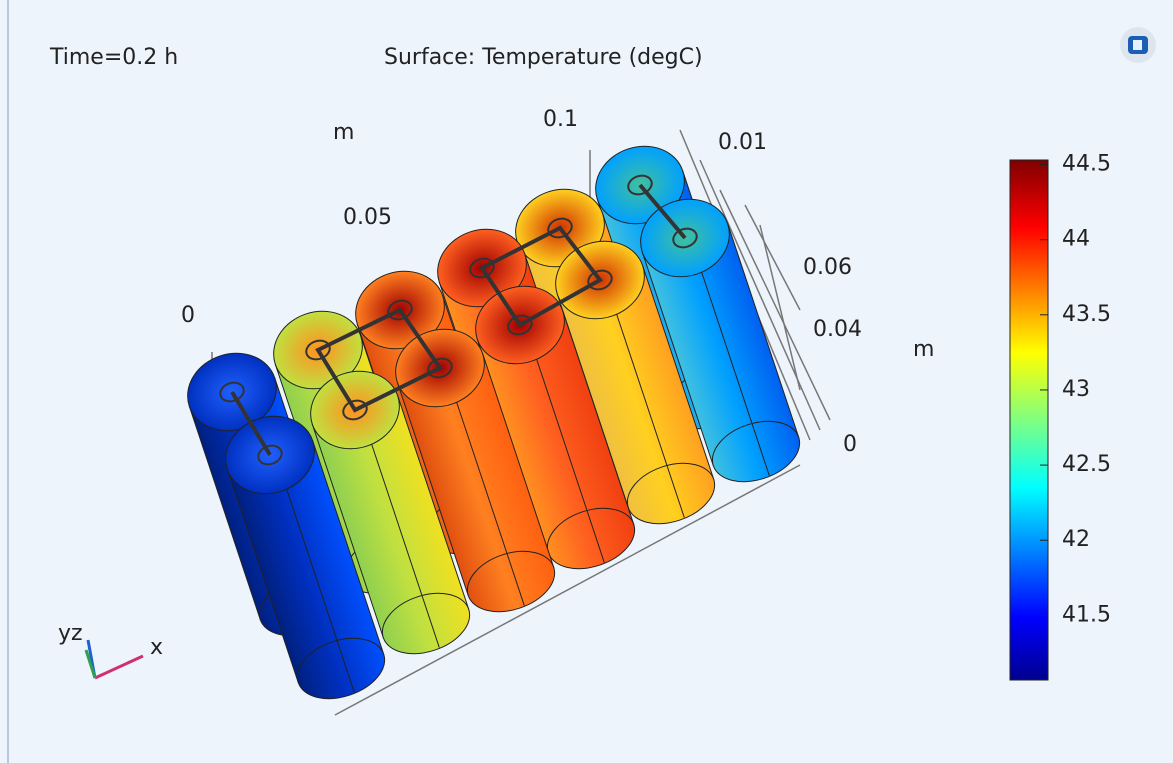 The image size is (1173, 763). I want to click on colorbar-tick-label: 42, so click(1076, 539).